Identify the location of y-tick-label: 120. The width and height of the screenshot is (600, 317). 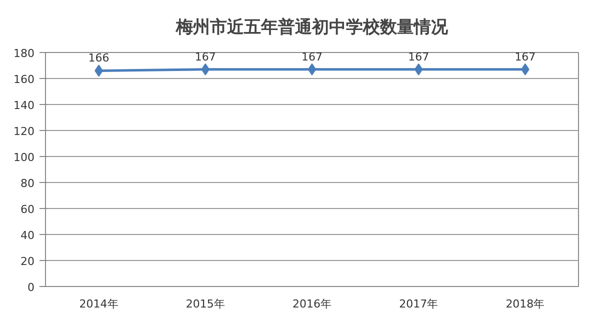
(24, 131).